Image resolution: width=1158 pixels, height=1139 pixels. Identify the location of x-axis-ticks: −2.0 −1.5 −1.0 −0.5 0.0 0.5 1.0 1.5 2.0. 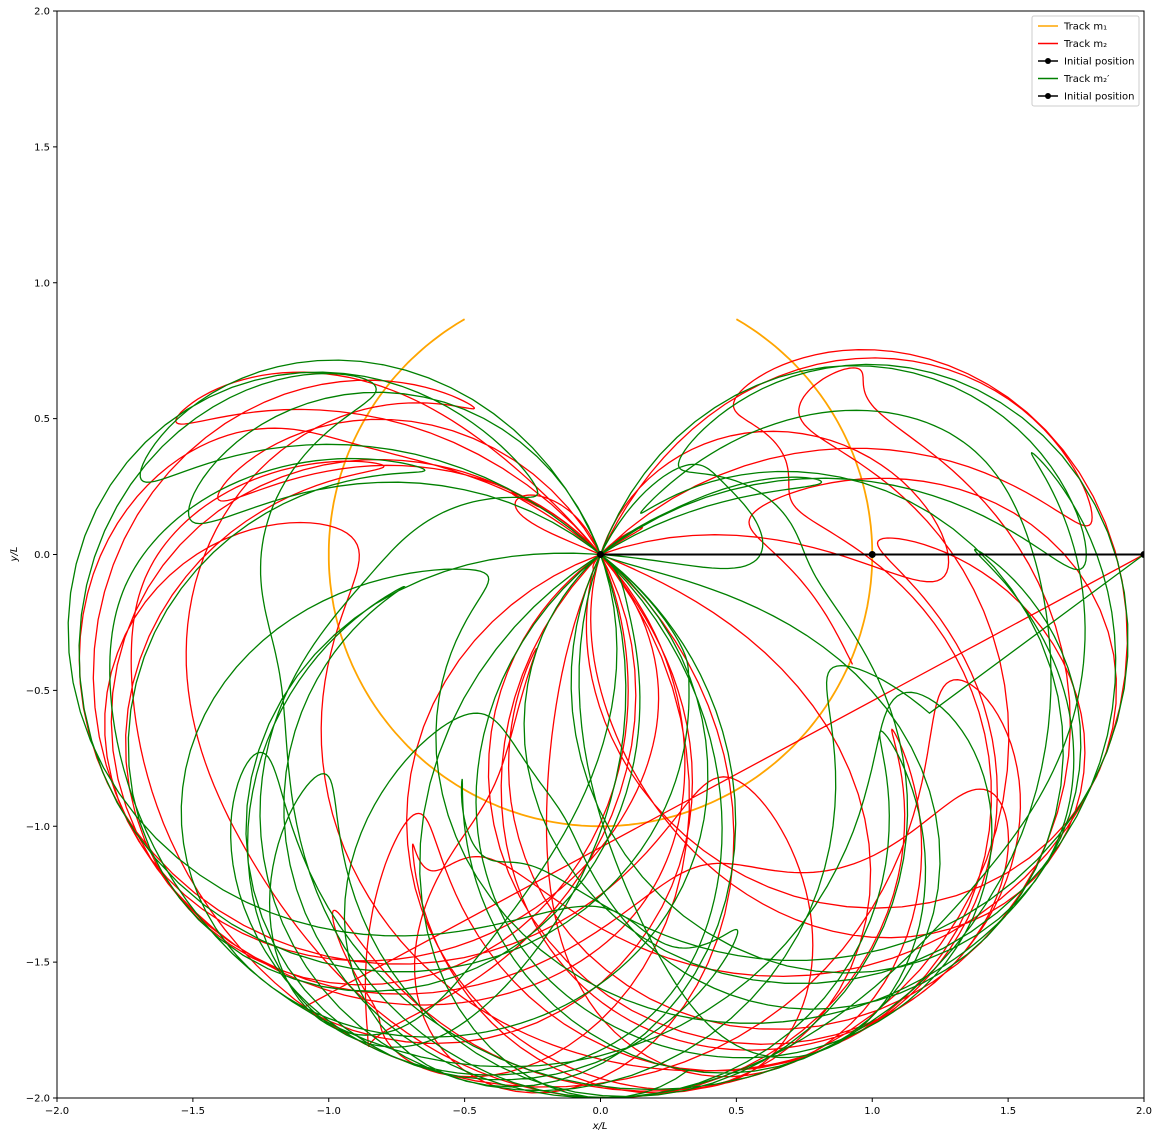
(598, 1107).